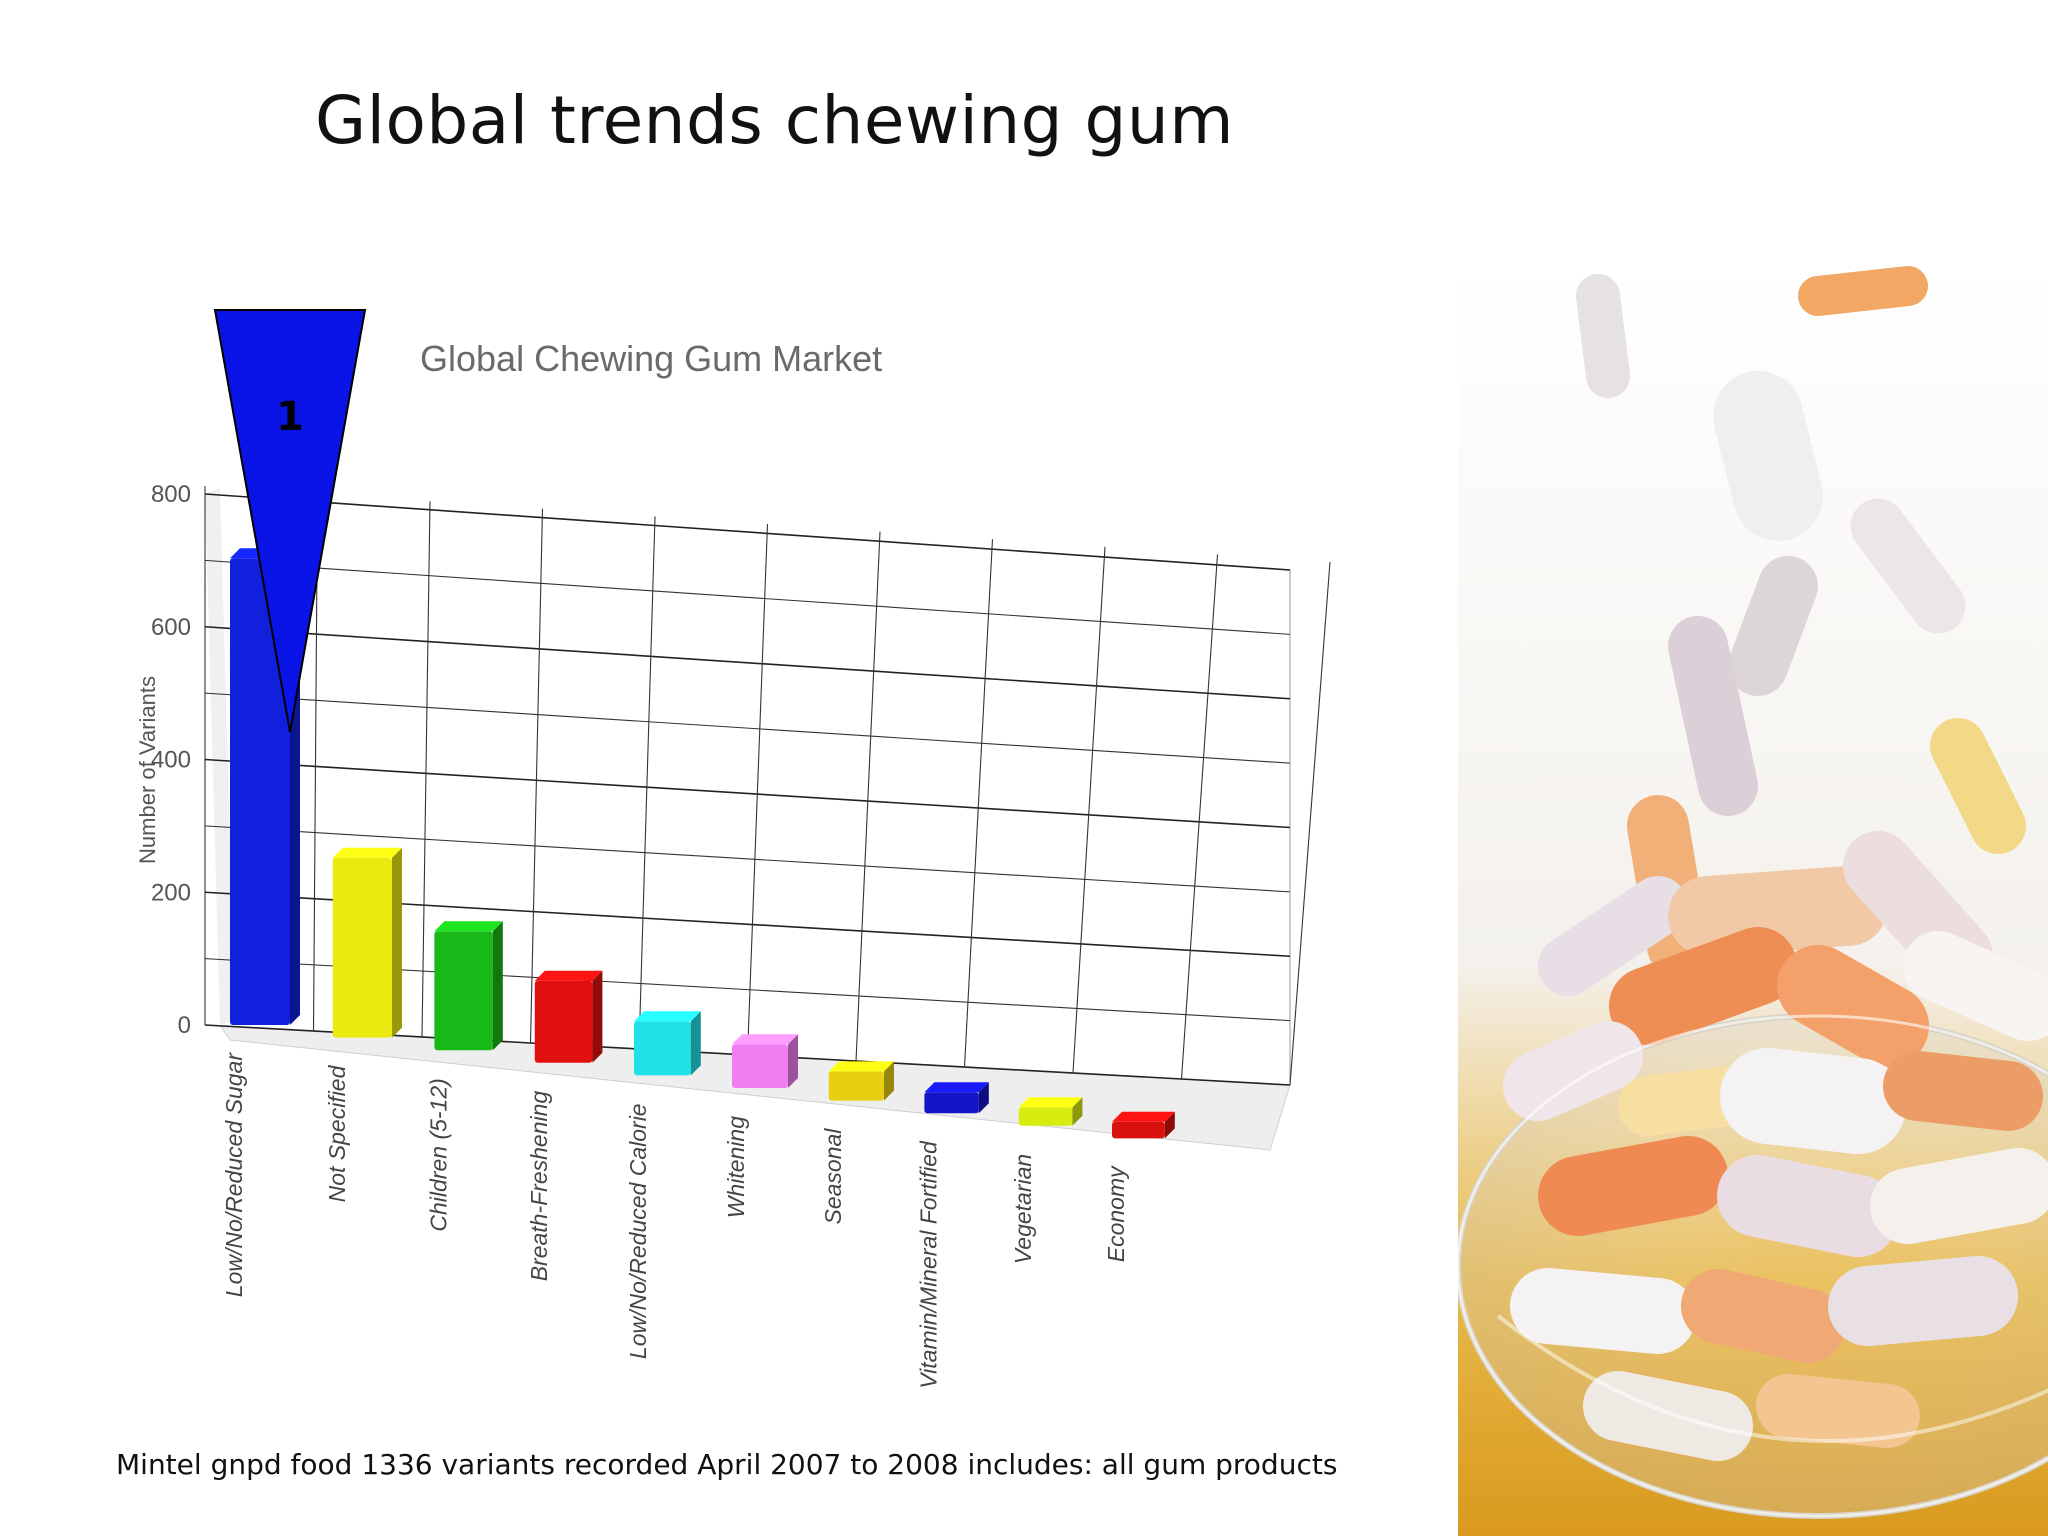 The width and height of the screenshot is (2048, 1536). I want to click on x-tick-label: Breath-Freshening, so click(539, 1186).